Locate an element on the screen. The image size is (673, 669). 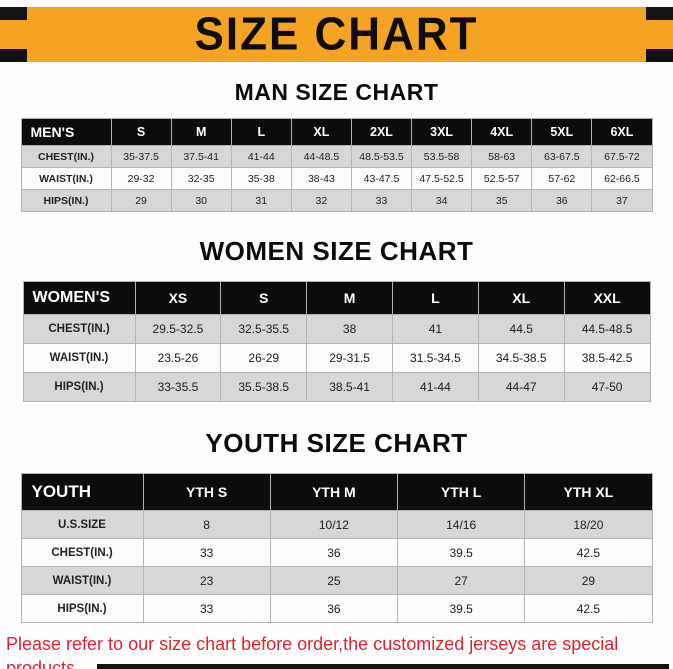
size-value: 37 is located at coordinates (622, 200).